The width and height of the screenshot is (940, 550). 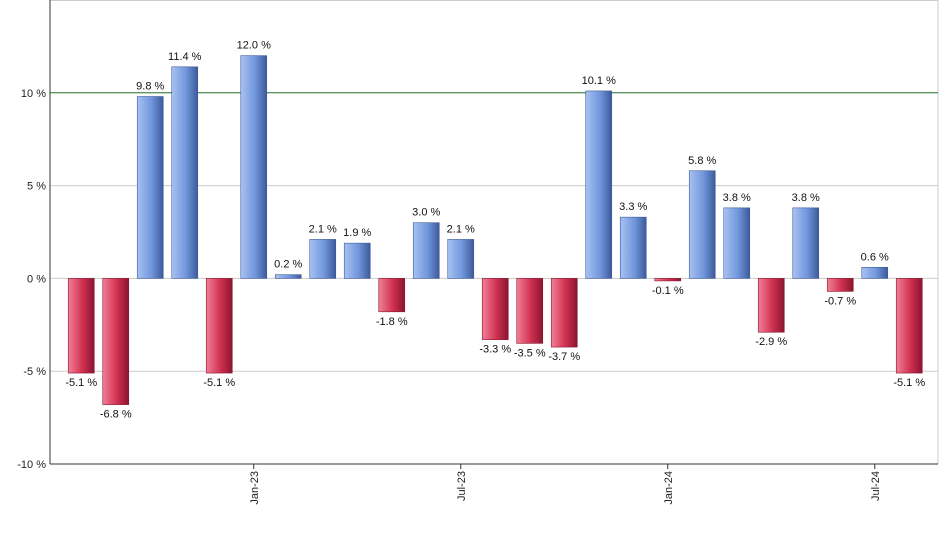 What do you see at coordinates (34, 372) in the screenshot?
I see `y-tick-label: -5 %` at bounding box center [34, 372].